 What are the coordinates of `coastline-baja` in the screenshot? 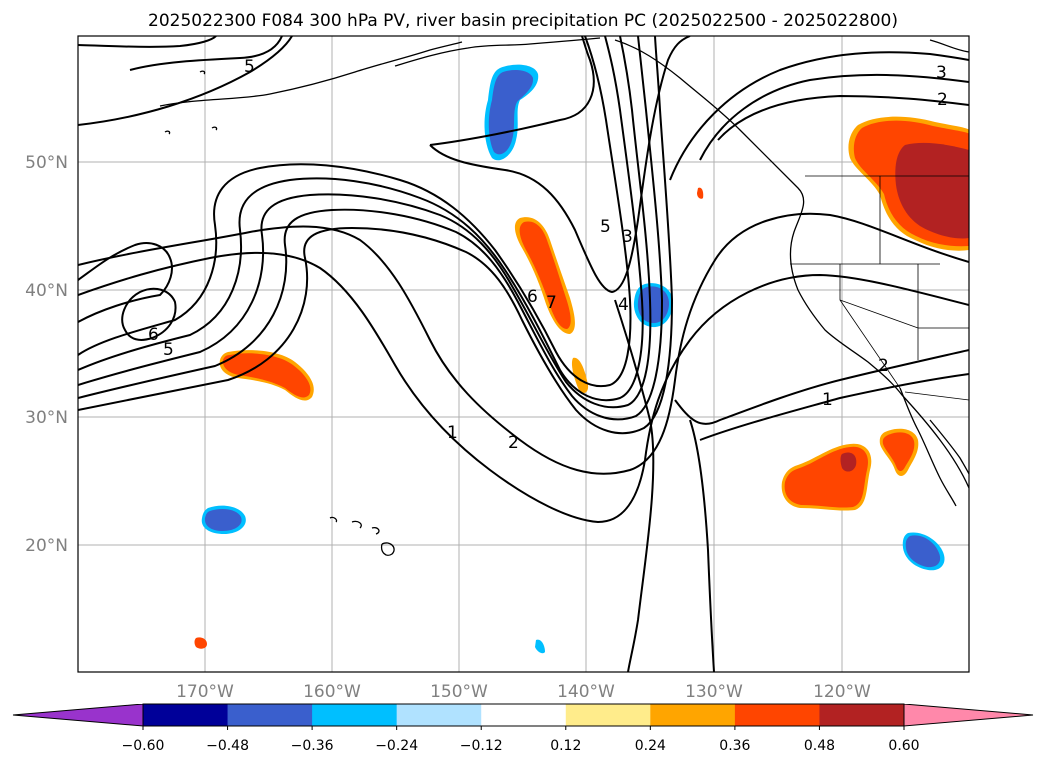 It's located at (928, 447).